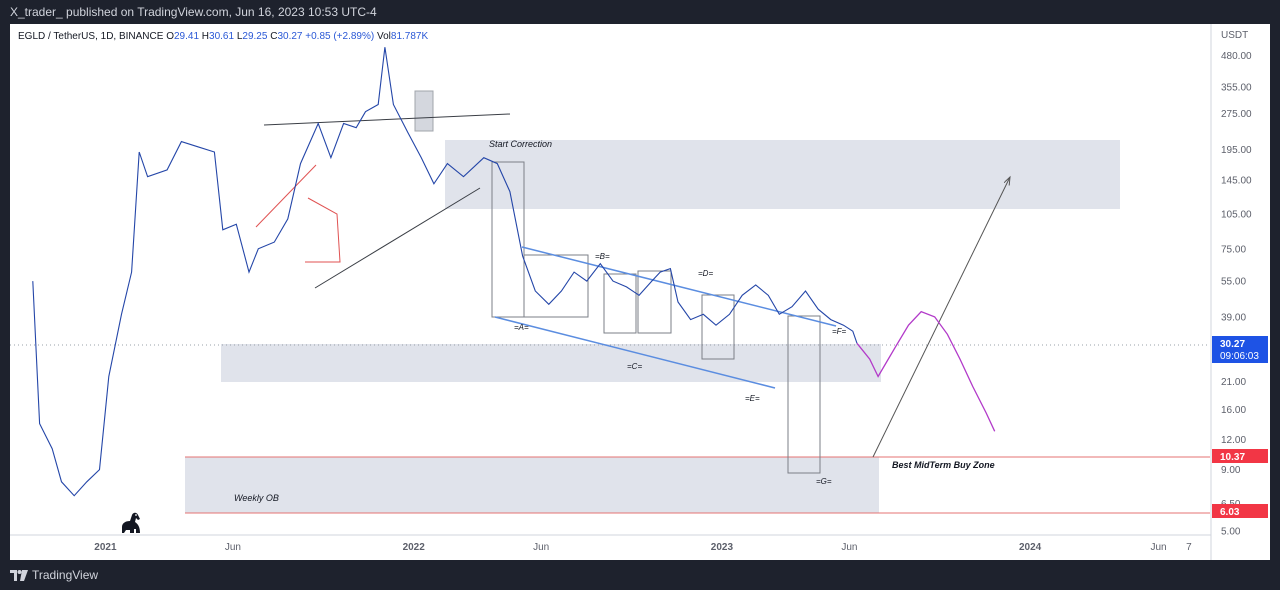 The height and width of the screenshot is (590, 1280). I want to click on wave-g-label: =G=, so click(824, 481).